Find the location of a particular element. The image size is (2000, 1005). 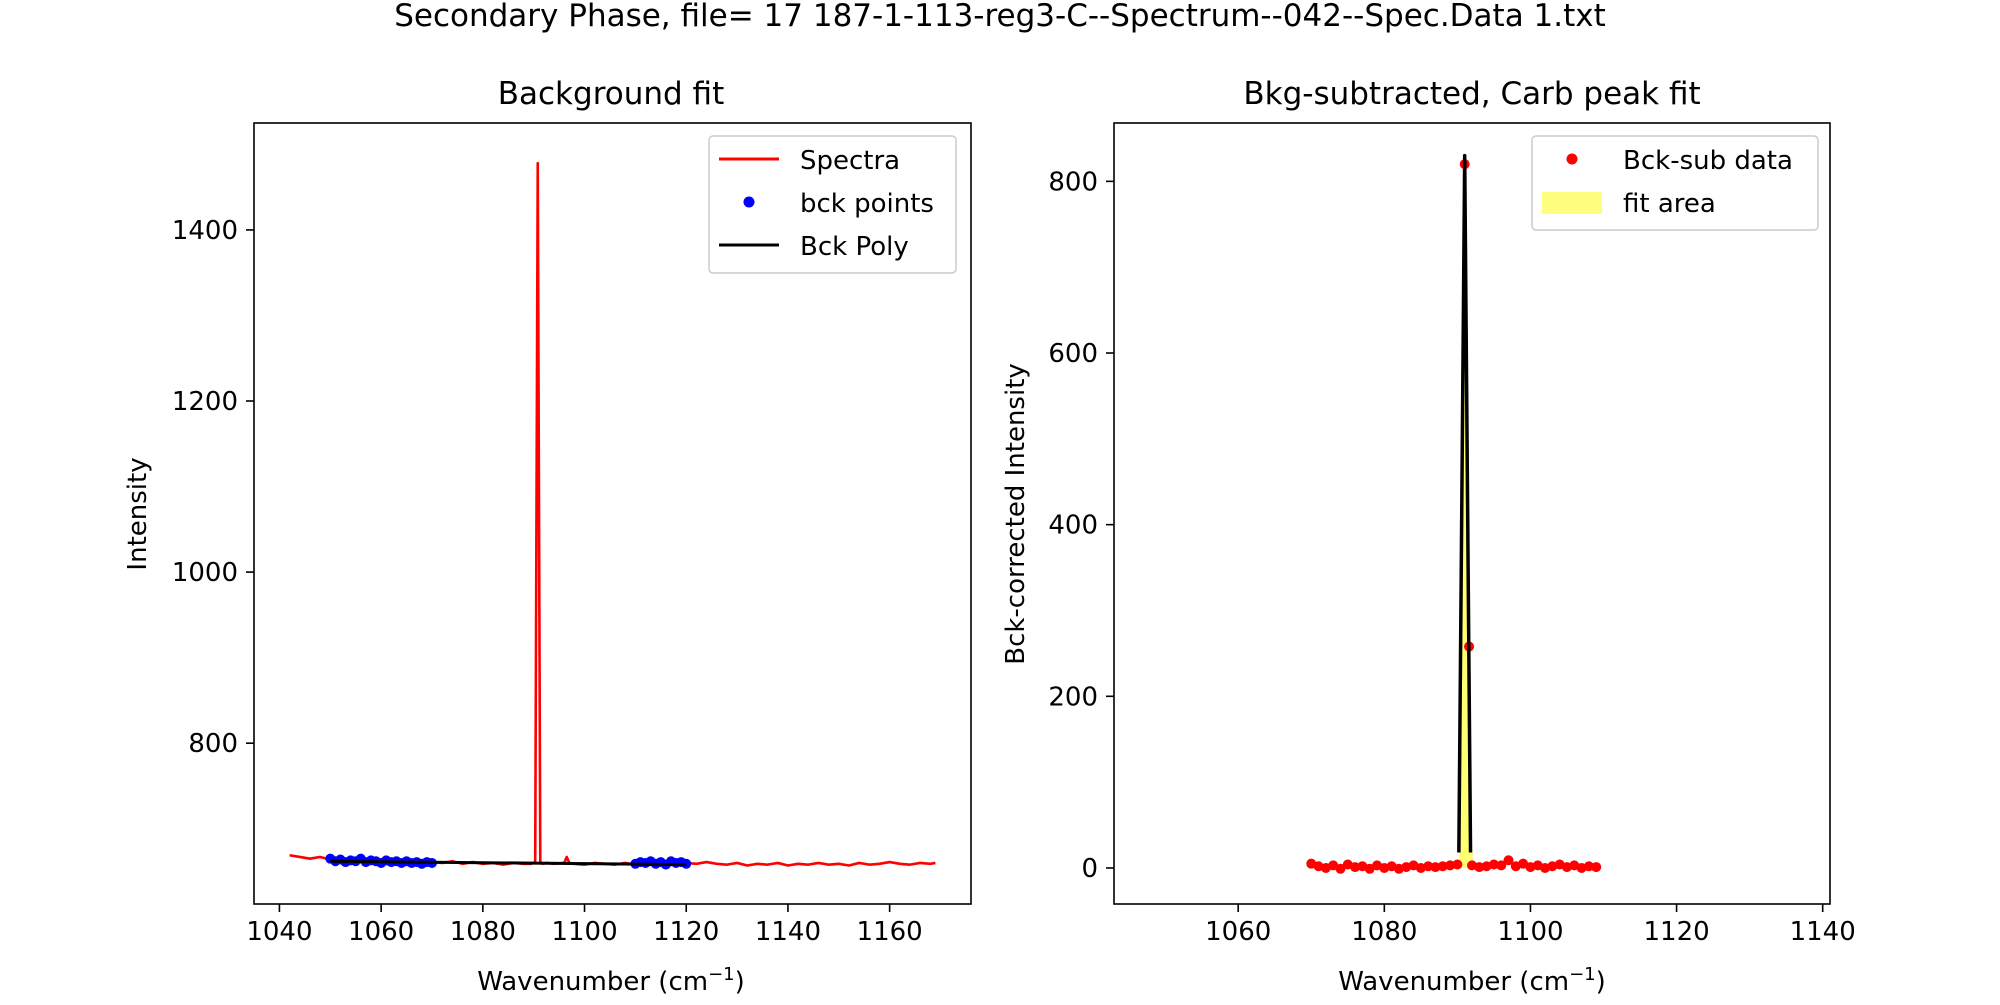

fit-area-fill is located at coordinates (1465, 511).